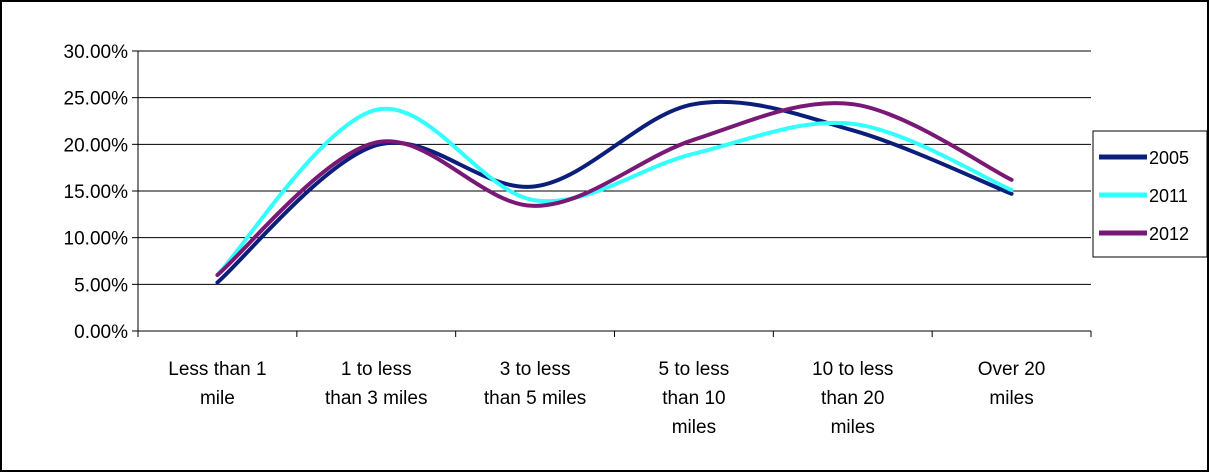 This screenshot has height=475, width=1209. I want to click on y-tick-label: 25.00%, so click(96, 99).